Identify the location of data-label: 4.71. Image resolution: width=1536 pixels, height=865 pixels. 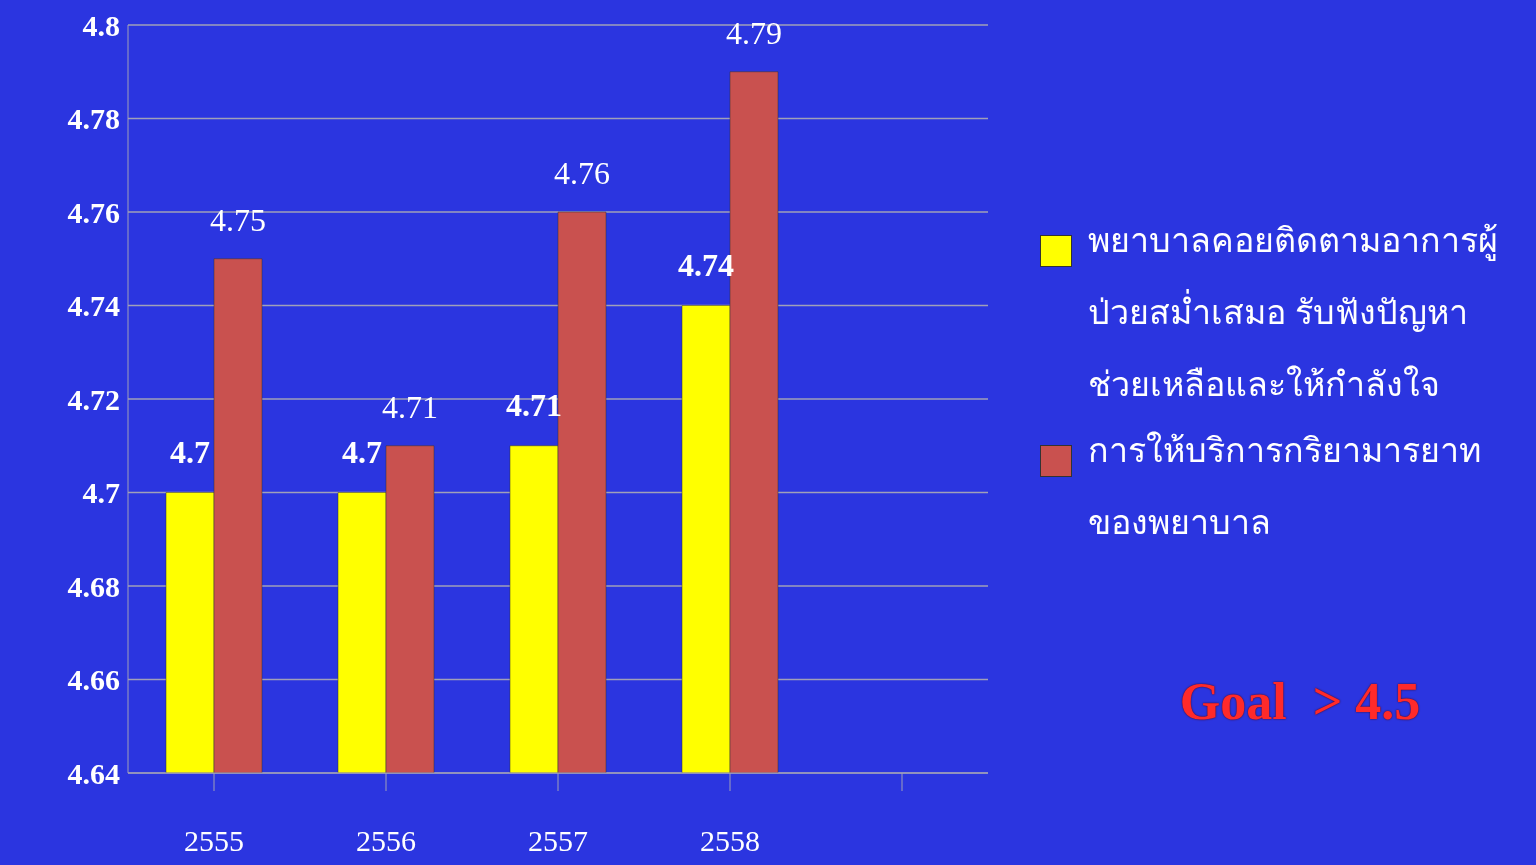
(410, 406).